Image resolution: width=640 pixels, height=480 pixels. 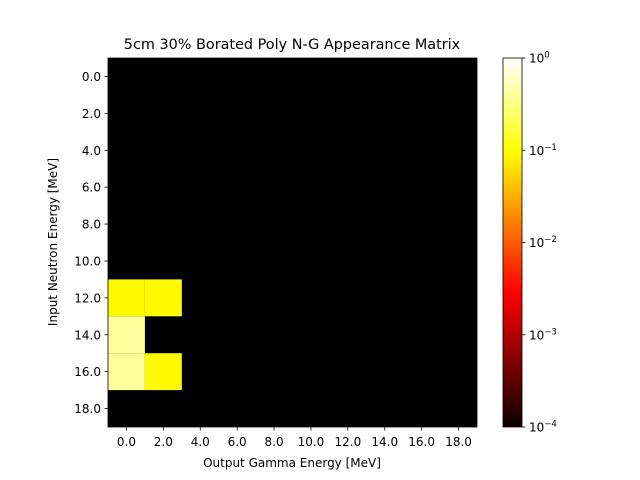 I want to click on x-tick-label: 16.0, so click(x=421, y=442).